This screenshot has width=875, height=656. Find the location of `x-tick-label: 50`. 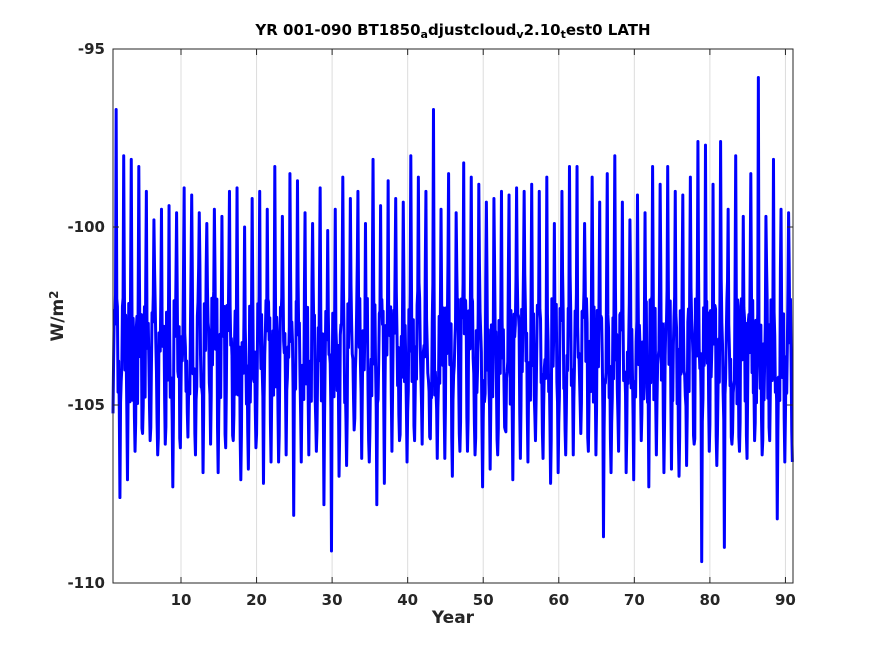

x-tick-label: 50 is located at coordinates (483, 600).